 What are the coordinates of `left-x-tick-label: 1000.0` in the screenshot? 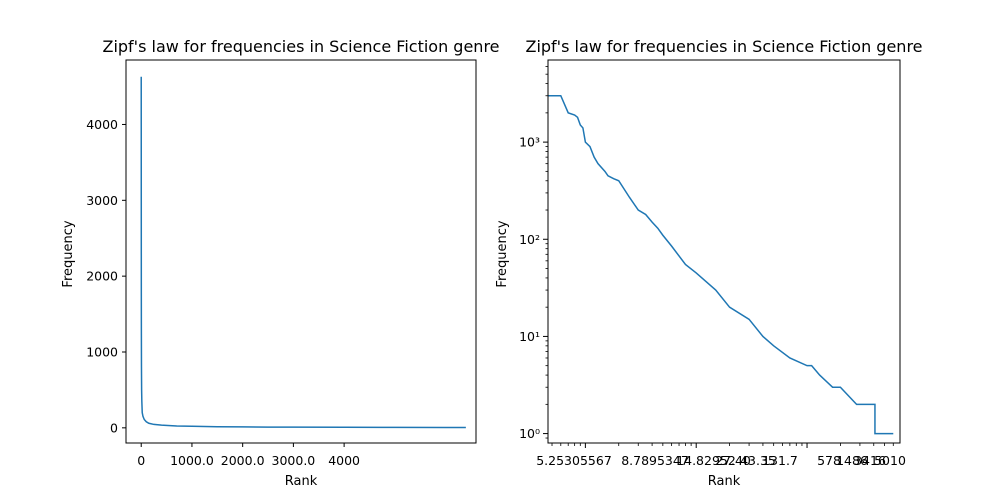 It's located at (192, 460).